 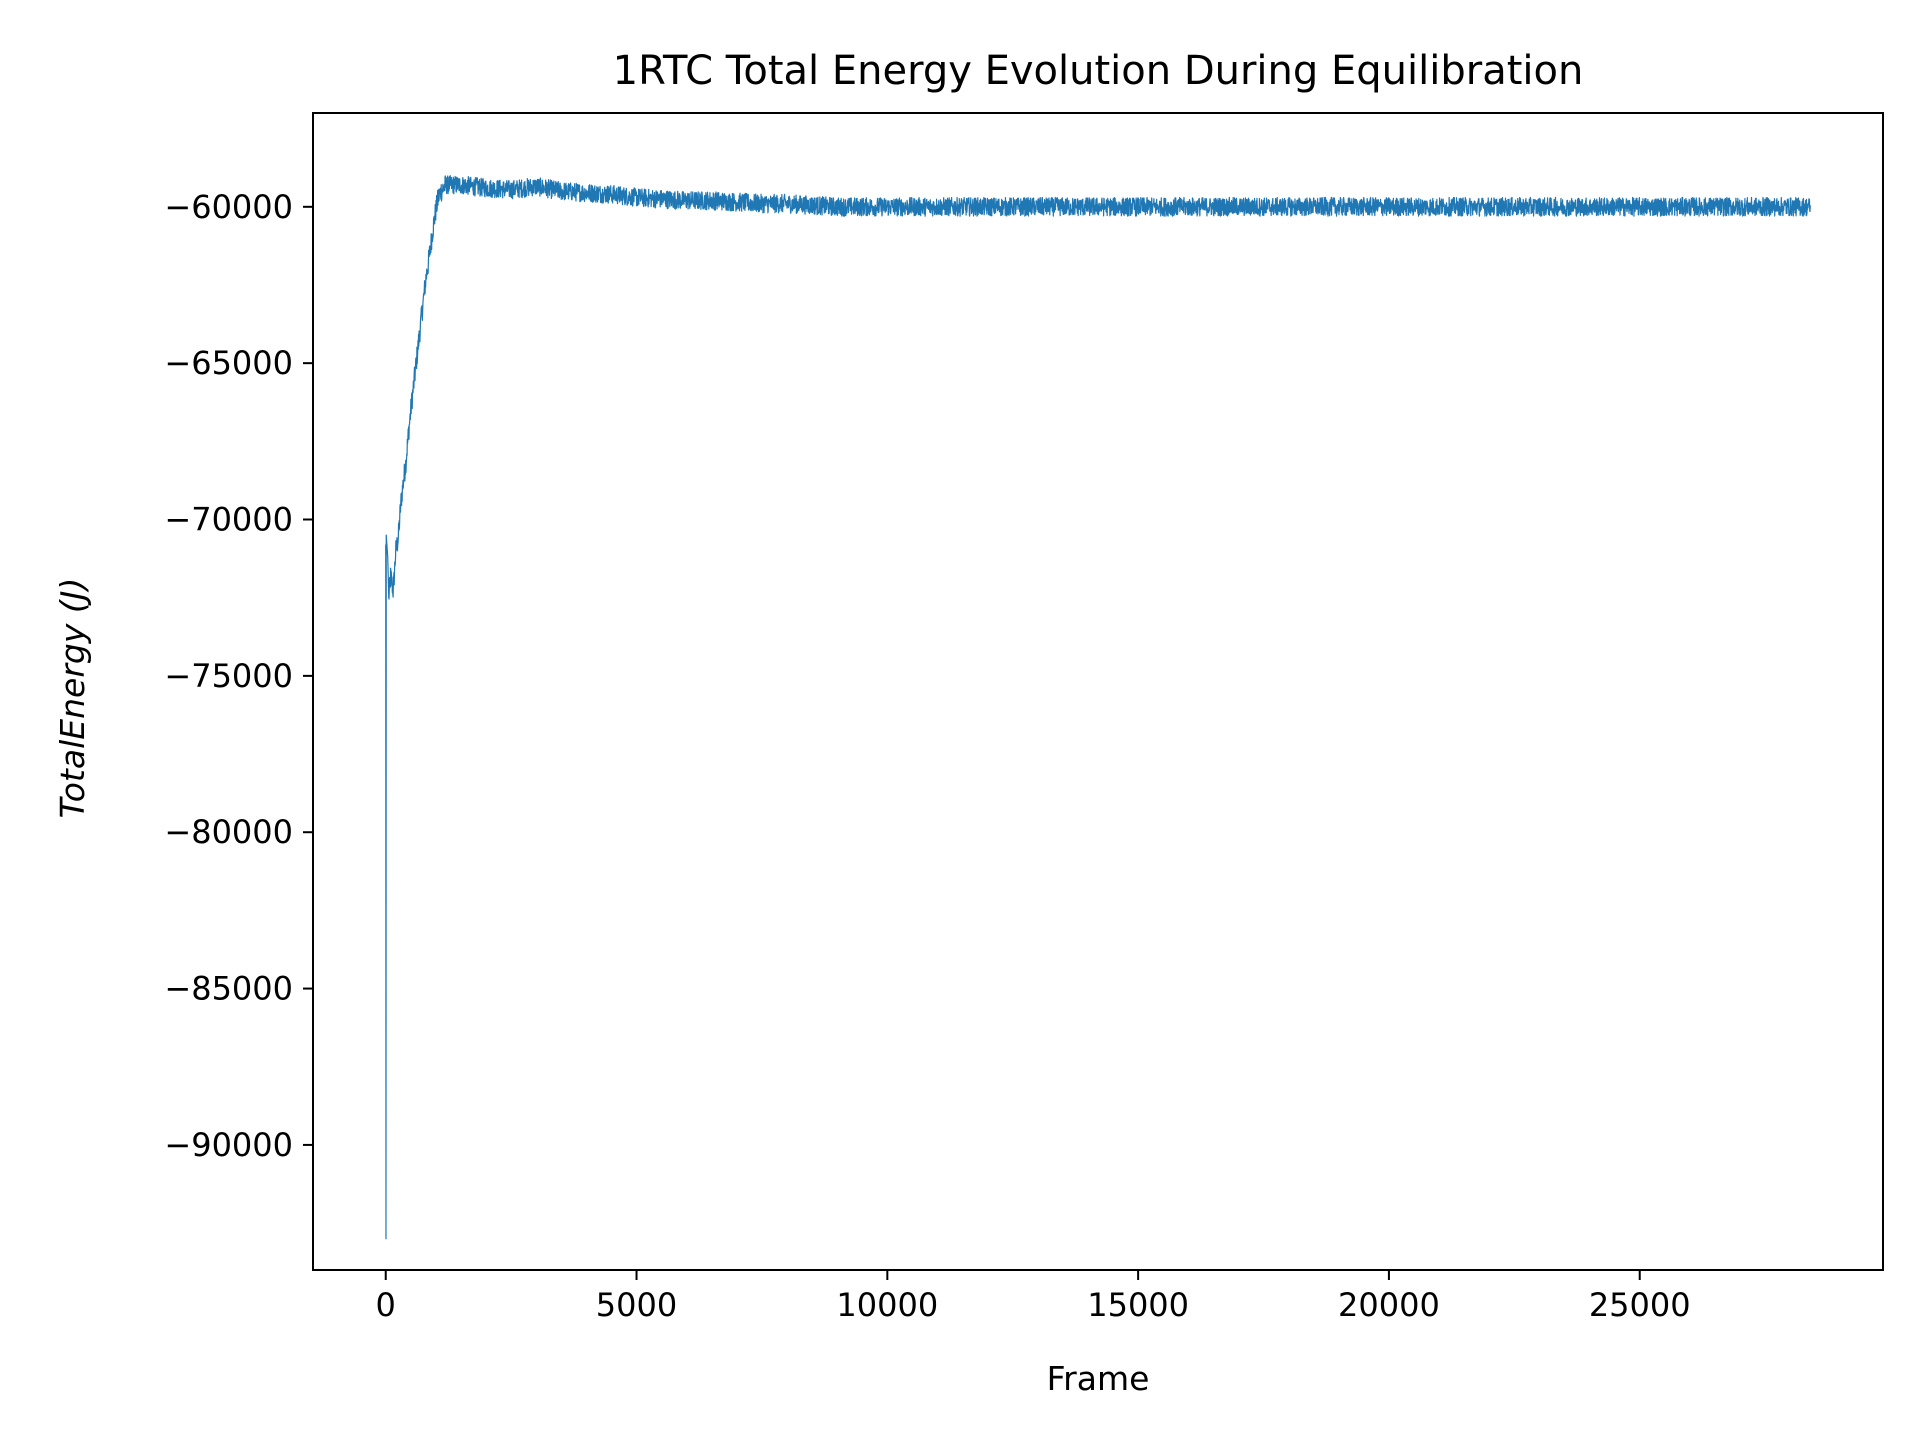 I want to click on x-axis-ticks: 0 5000 10000 15000 20000 25000, so click(x=1033, y=1297).